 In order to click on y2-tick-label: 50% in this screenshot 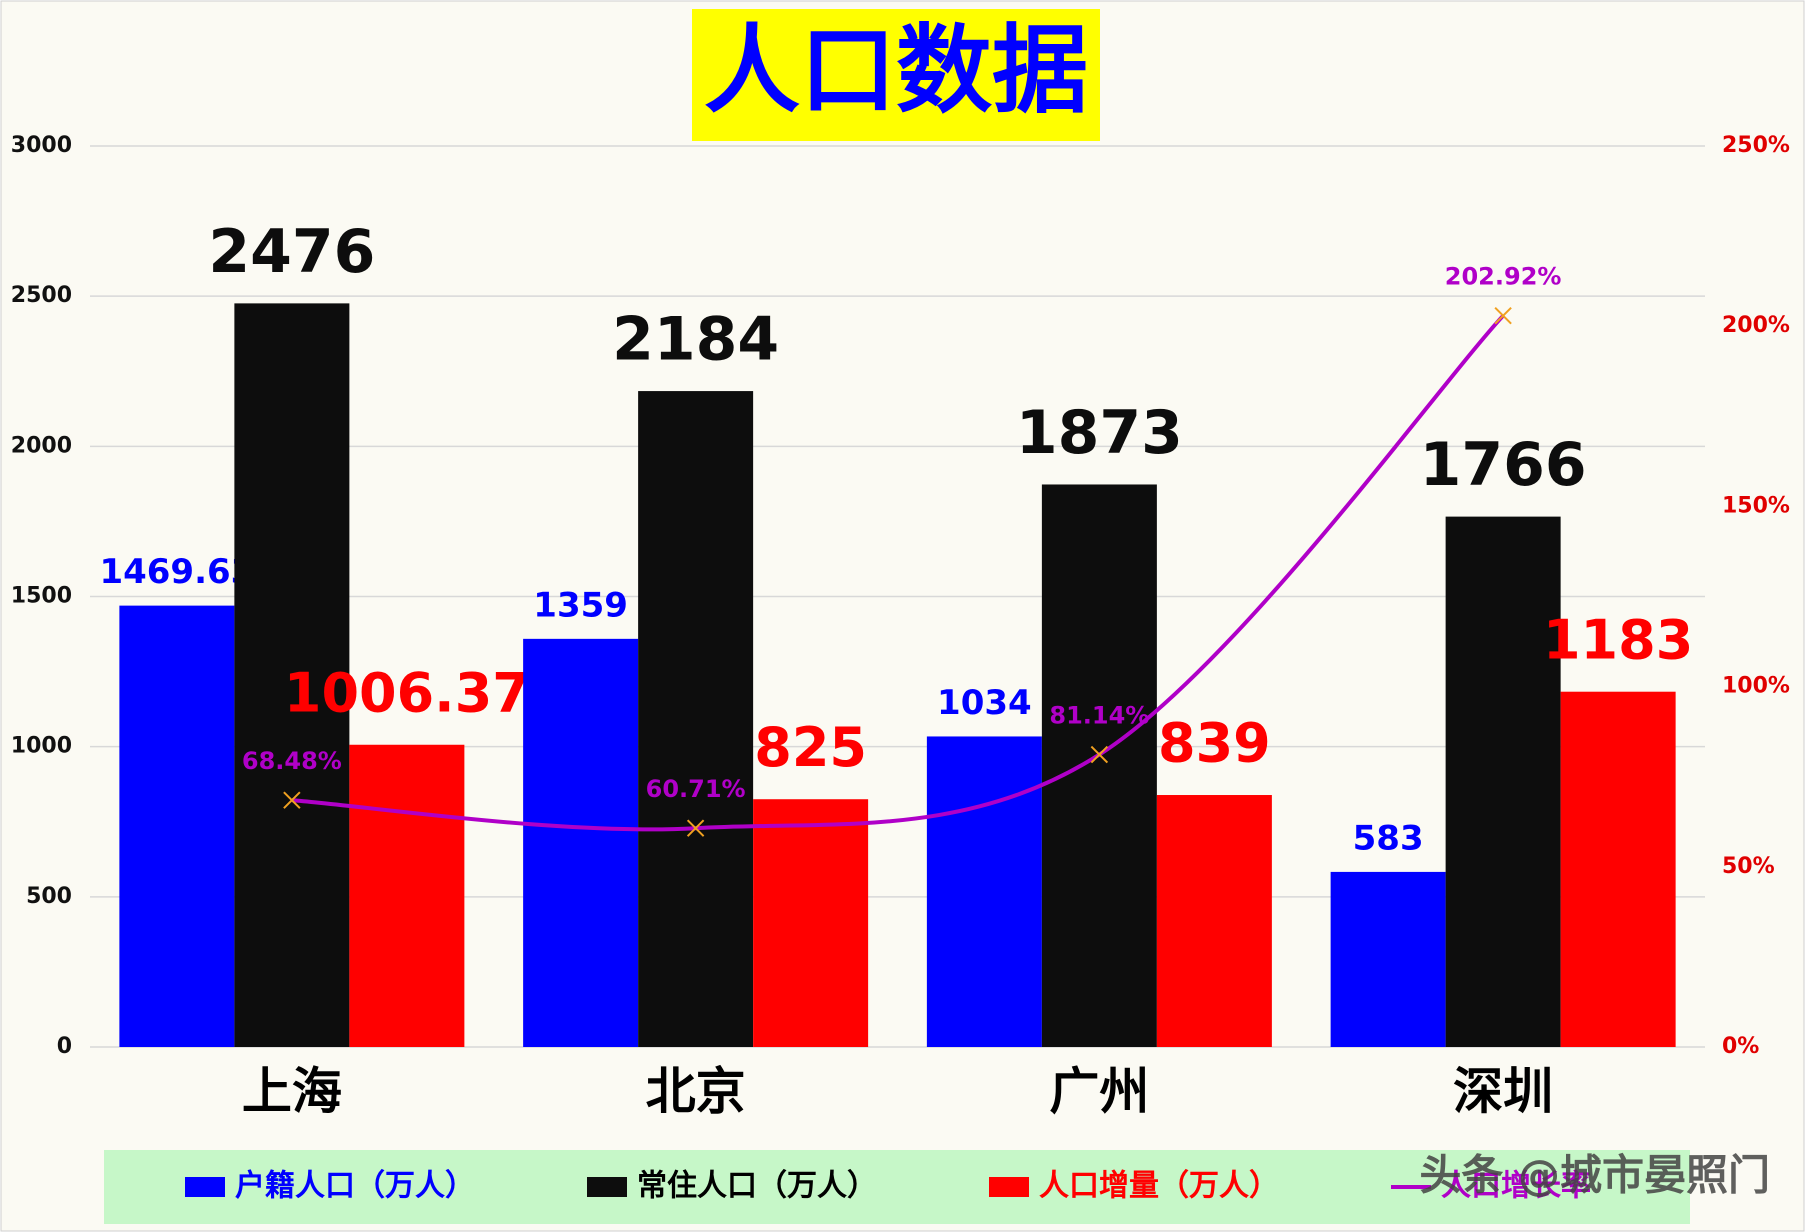, I will do `click(1748, 866)`.